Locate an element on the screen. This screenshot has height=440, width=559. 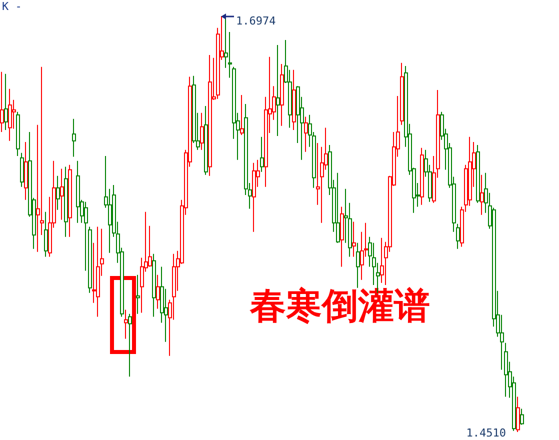
annotation: 1.4510 is located at coordinates (486, 433).